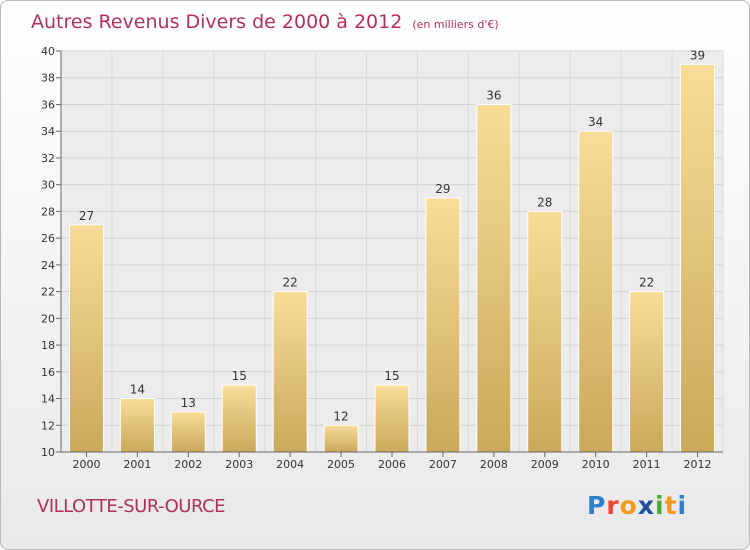 The width and height of the screenshot is (750, 550). What do you see at coordinates (494, 278) in the screenshot?
I see `bar-2008` at bounding box center [494, 278].